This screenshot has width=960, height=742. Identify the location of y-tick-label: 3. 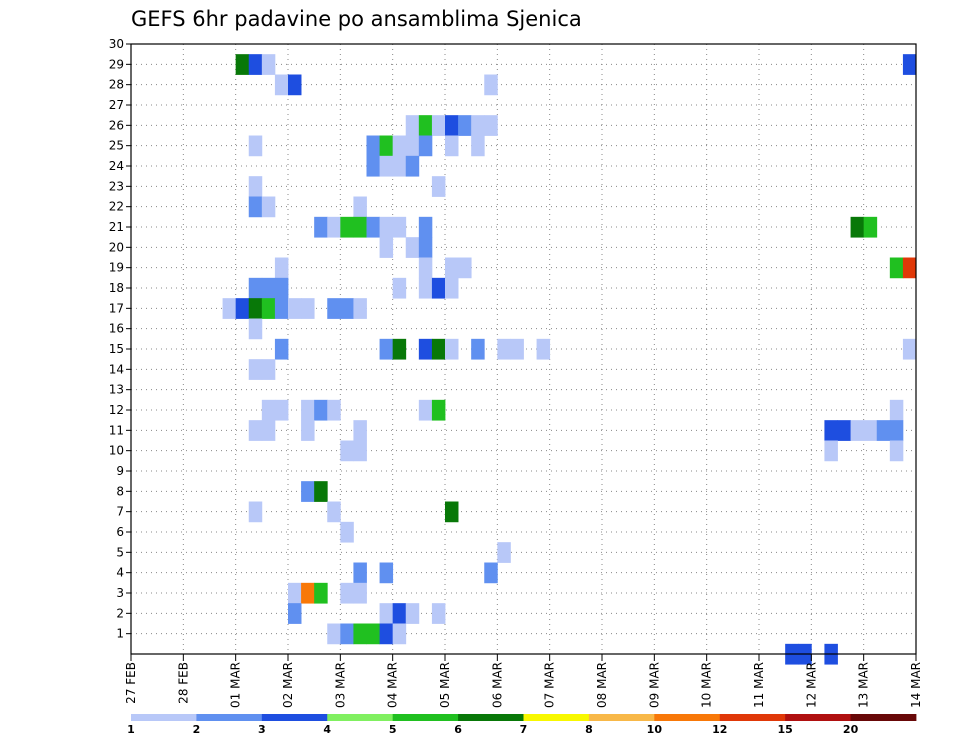
(120, 593).